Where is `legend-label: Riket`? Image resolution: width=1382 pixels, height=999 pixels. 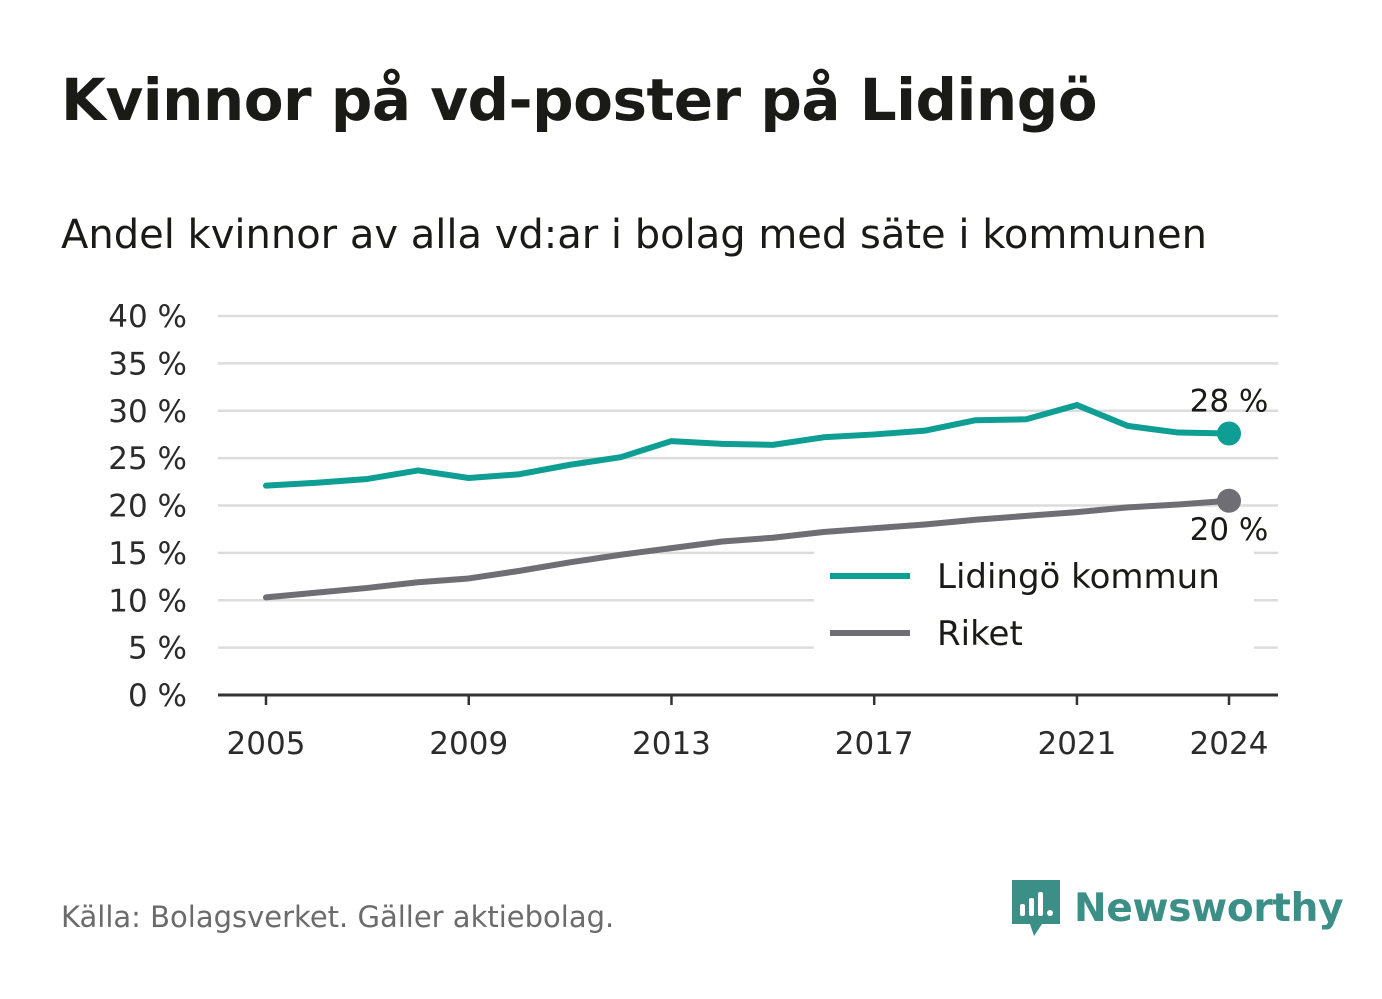 legend-label: Riket is located at coordinates (980, 634).